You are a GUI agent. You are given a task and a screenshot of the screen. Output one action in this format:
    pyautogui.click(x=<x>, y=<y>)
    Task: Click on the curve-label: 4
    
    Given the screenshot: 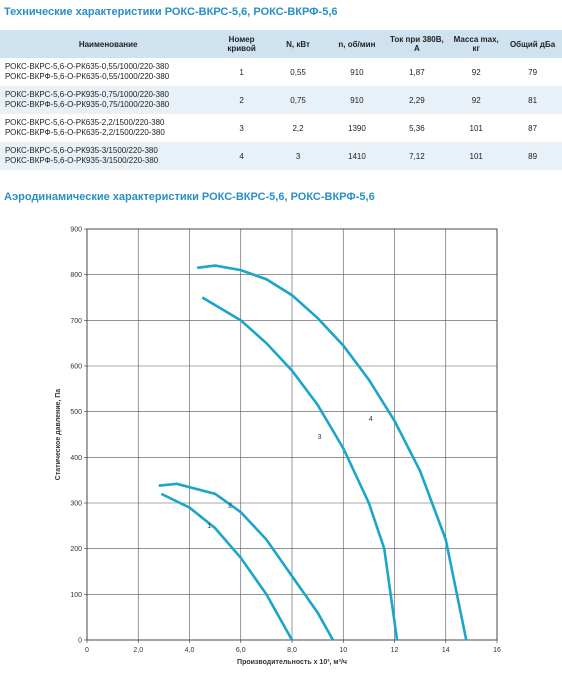 What is the action you would take?
    pyautogui.click(x=371, y=419)
    